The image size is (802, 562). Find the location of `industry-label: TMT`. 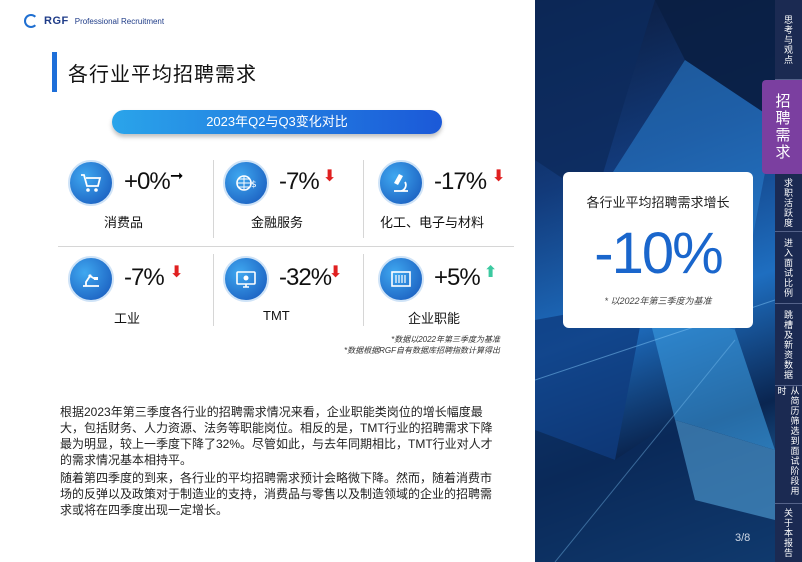

industry-label: TMT is located at coordinates (276, 315).